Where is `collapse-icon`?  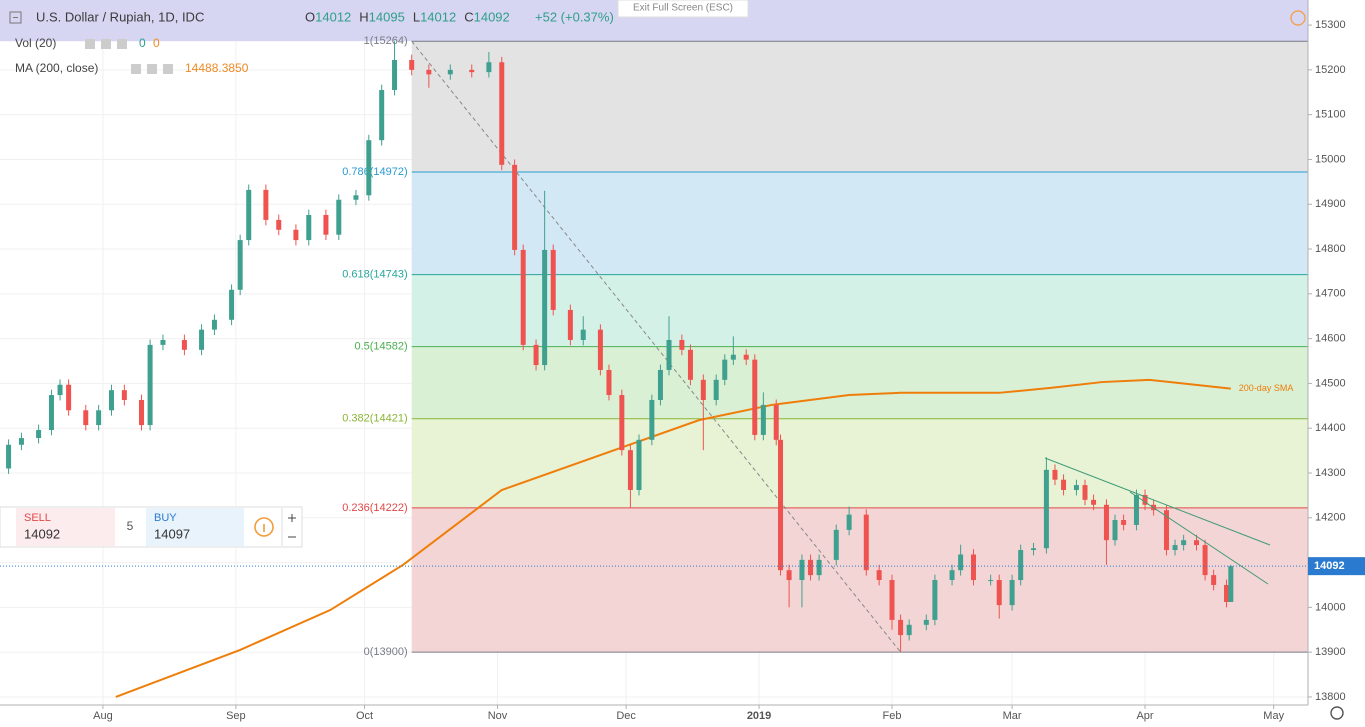 collapse-icon is located at coordinates (15, 17).